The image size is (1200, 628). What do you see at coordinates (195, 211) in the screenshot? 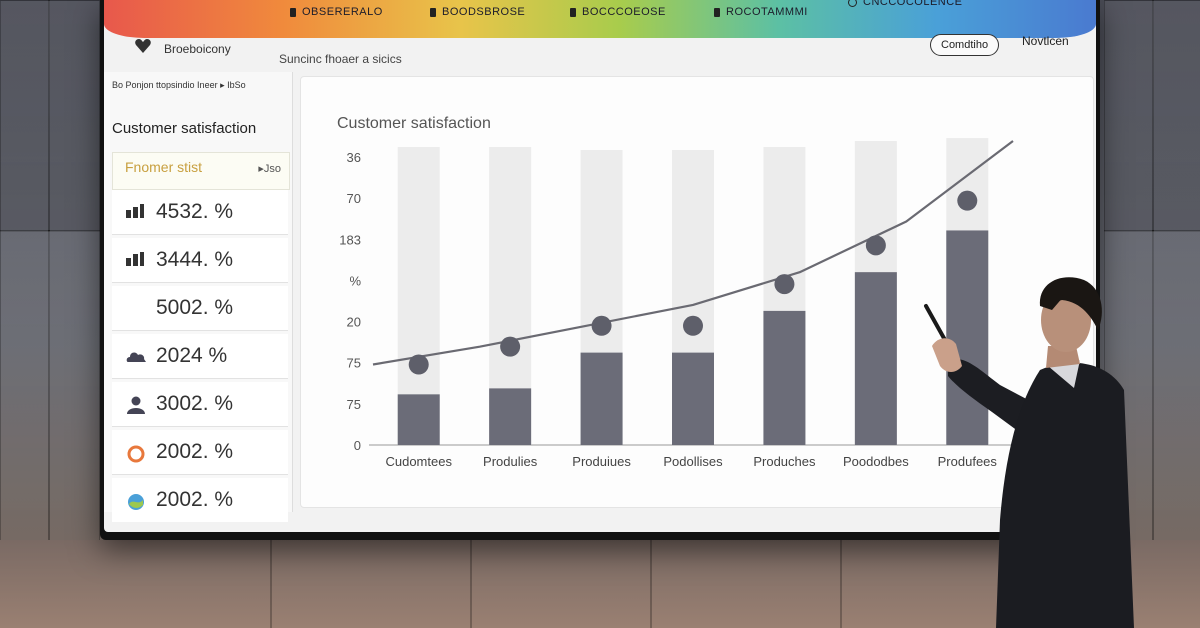
I see `list-item-value: 4532. %` at bounding box center [195, 211].